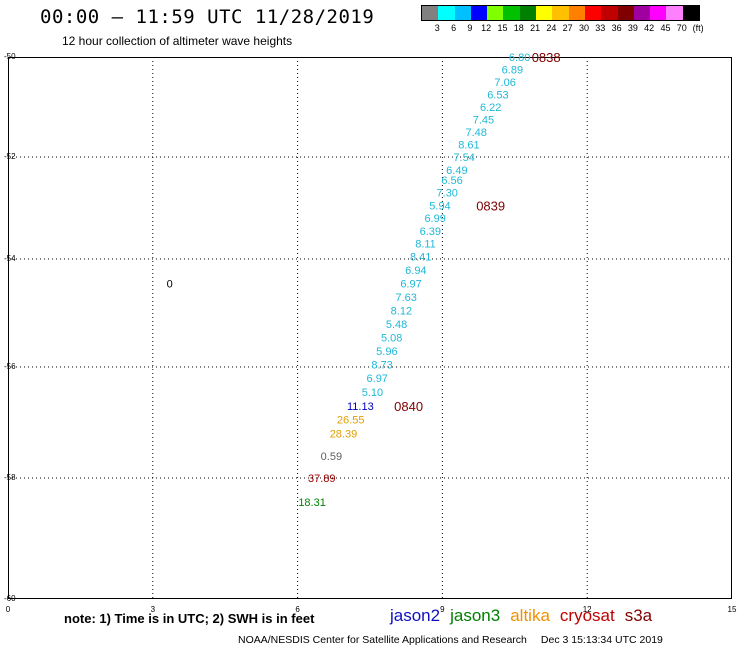  Describe the element at coordinates (451, 181) in the screenshot. I see `wave-height-label: 6.56` at that location.